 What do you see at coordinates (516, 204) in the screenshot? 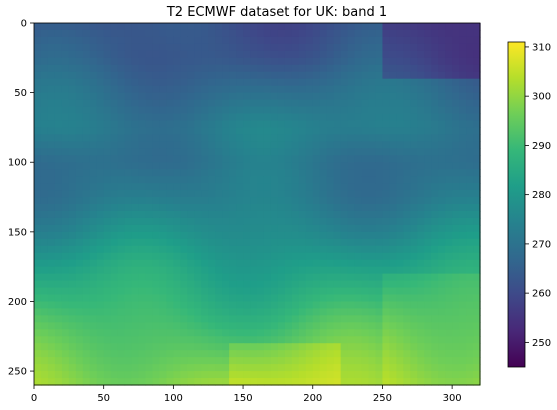
I see `colorbar-frame` at bounding box center [516, 204].